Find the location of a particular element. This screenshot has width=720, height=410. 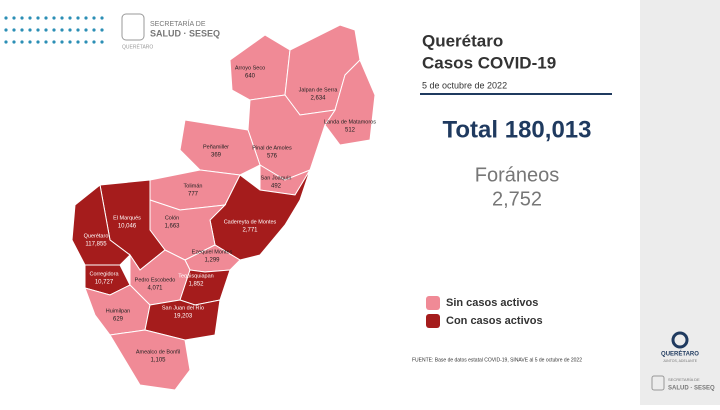

municipality-cases: 640 is located at coordinates (250, 77).